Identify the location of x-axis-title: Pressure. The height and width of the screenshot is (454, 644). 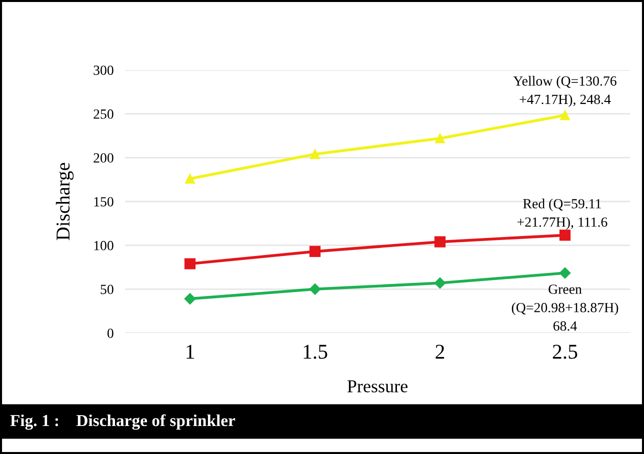
(377, 386).